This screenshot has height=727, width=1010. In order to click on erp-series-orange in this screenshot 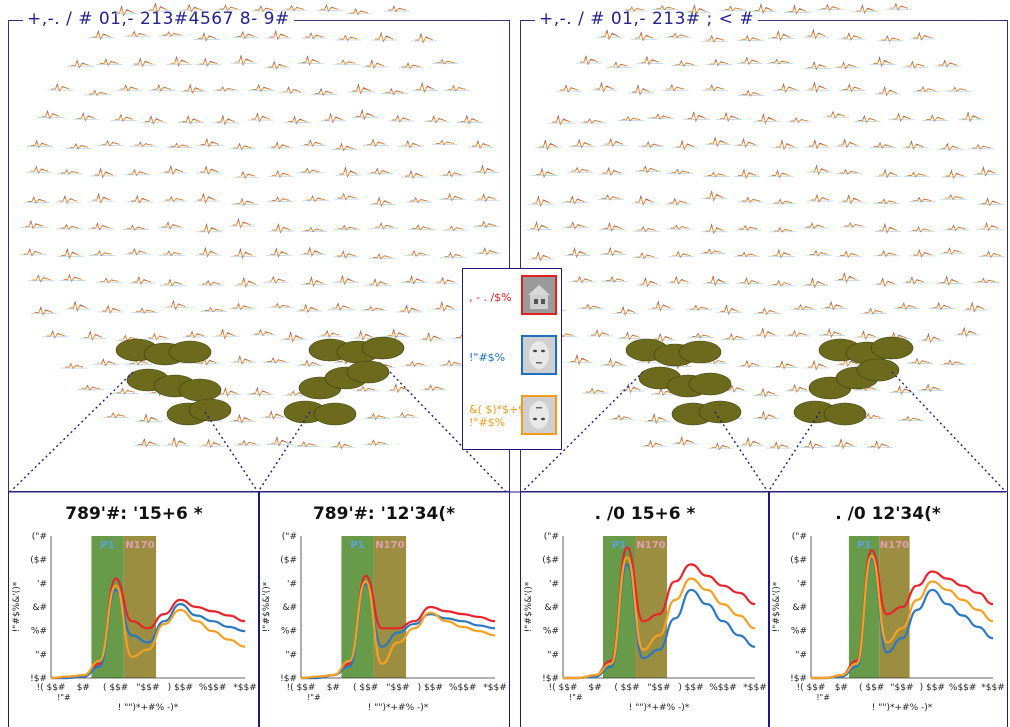, I will do `click(659, 618)`.